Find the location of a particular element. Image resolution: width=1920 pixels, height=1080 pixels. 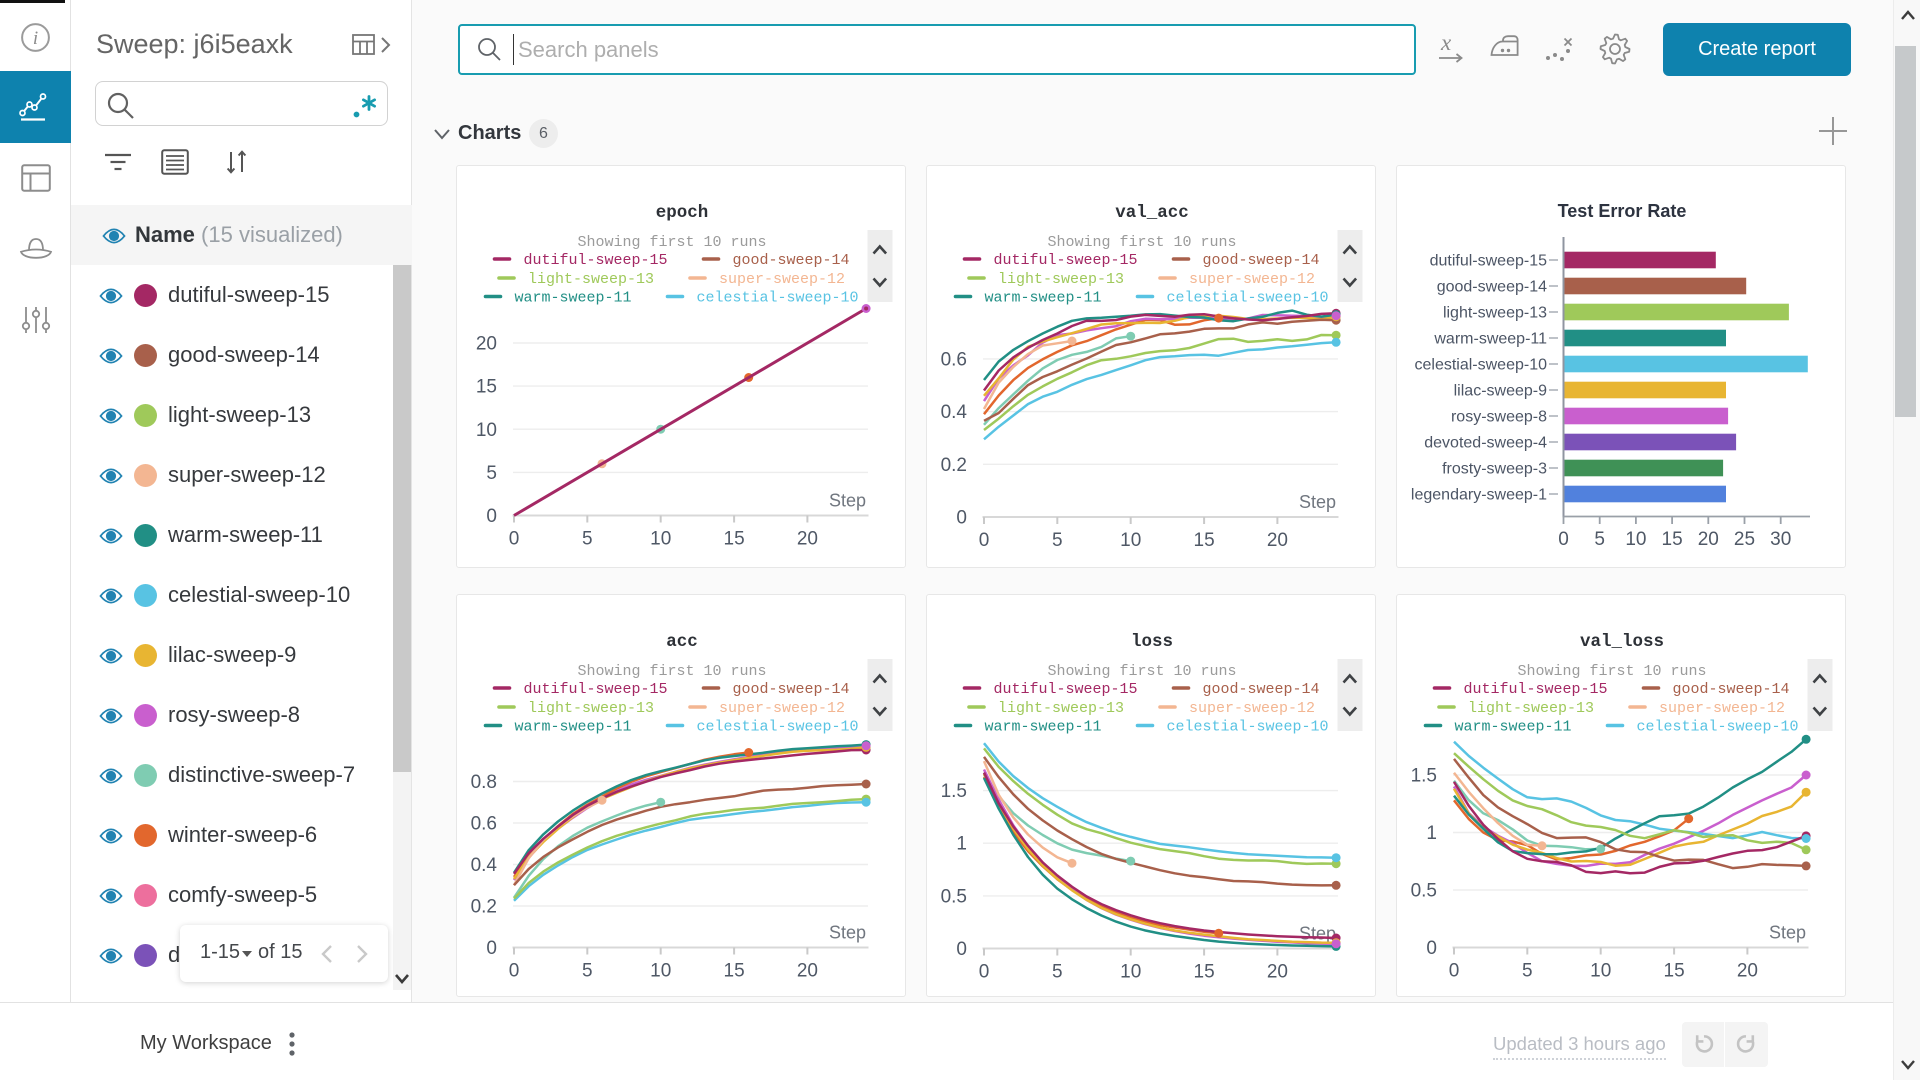

svg-text: loss is located at coordinates (1152, 642).